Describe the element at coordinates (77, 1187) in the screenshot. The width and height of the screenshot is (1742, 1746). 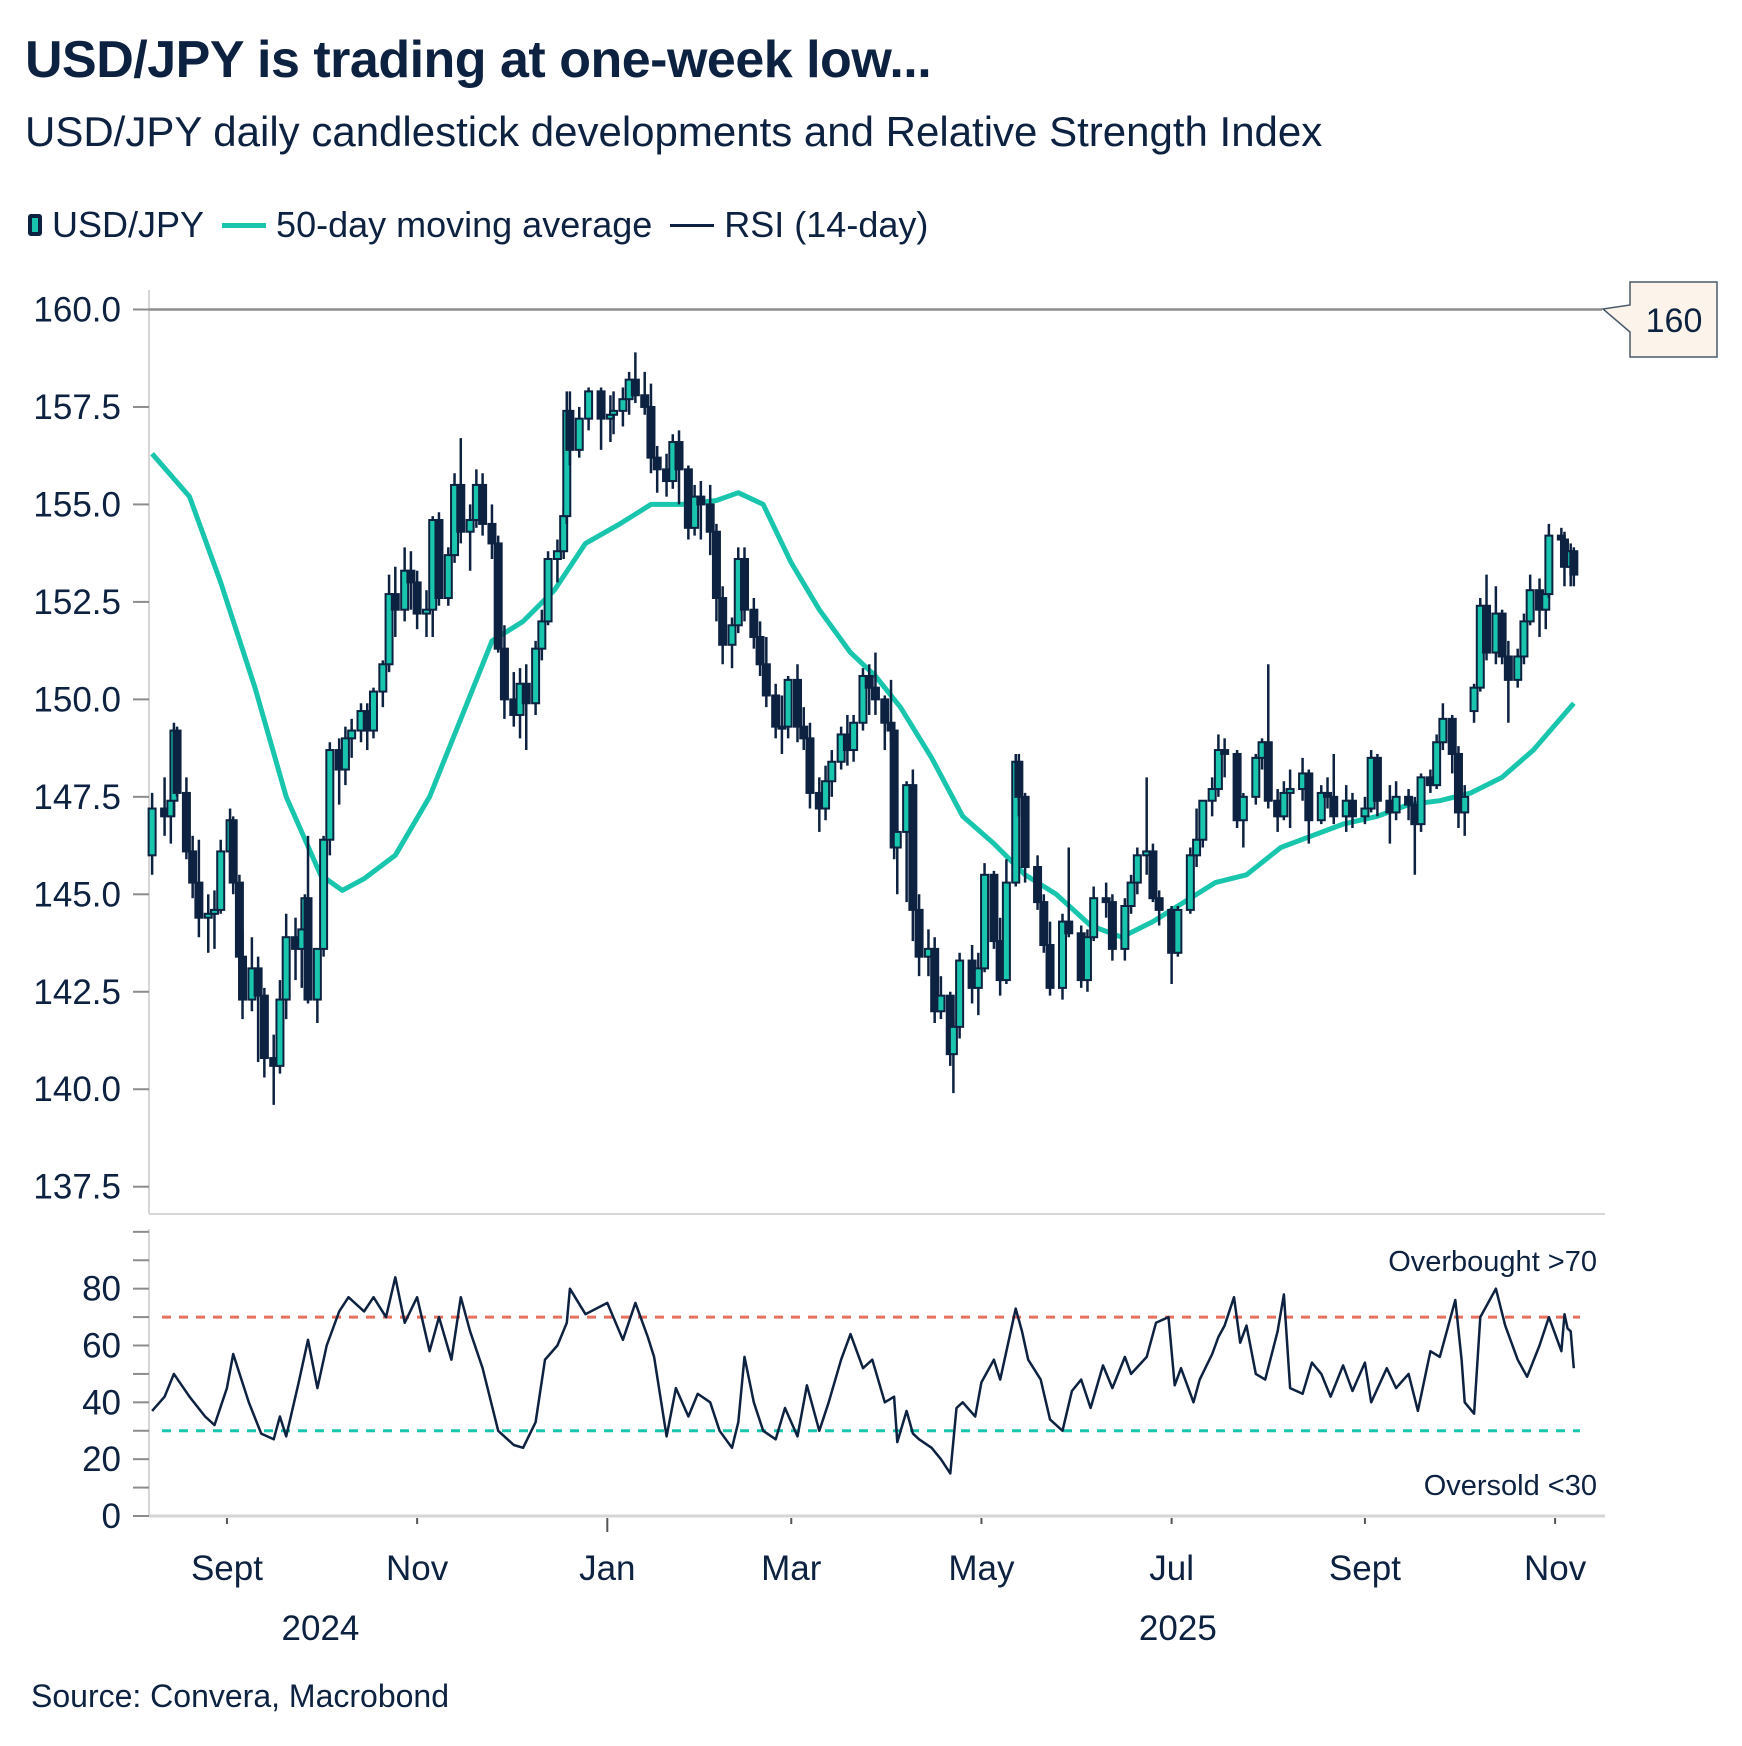
I see `price-y-tick-label: 137.5` at that location.